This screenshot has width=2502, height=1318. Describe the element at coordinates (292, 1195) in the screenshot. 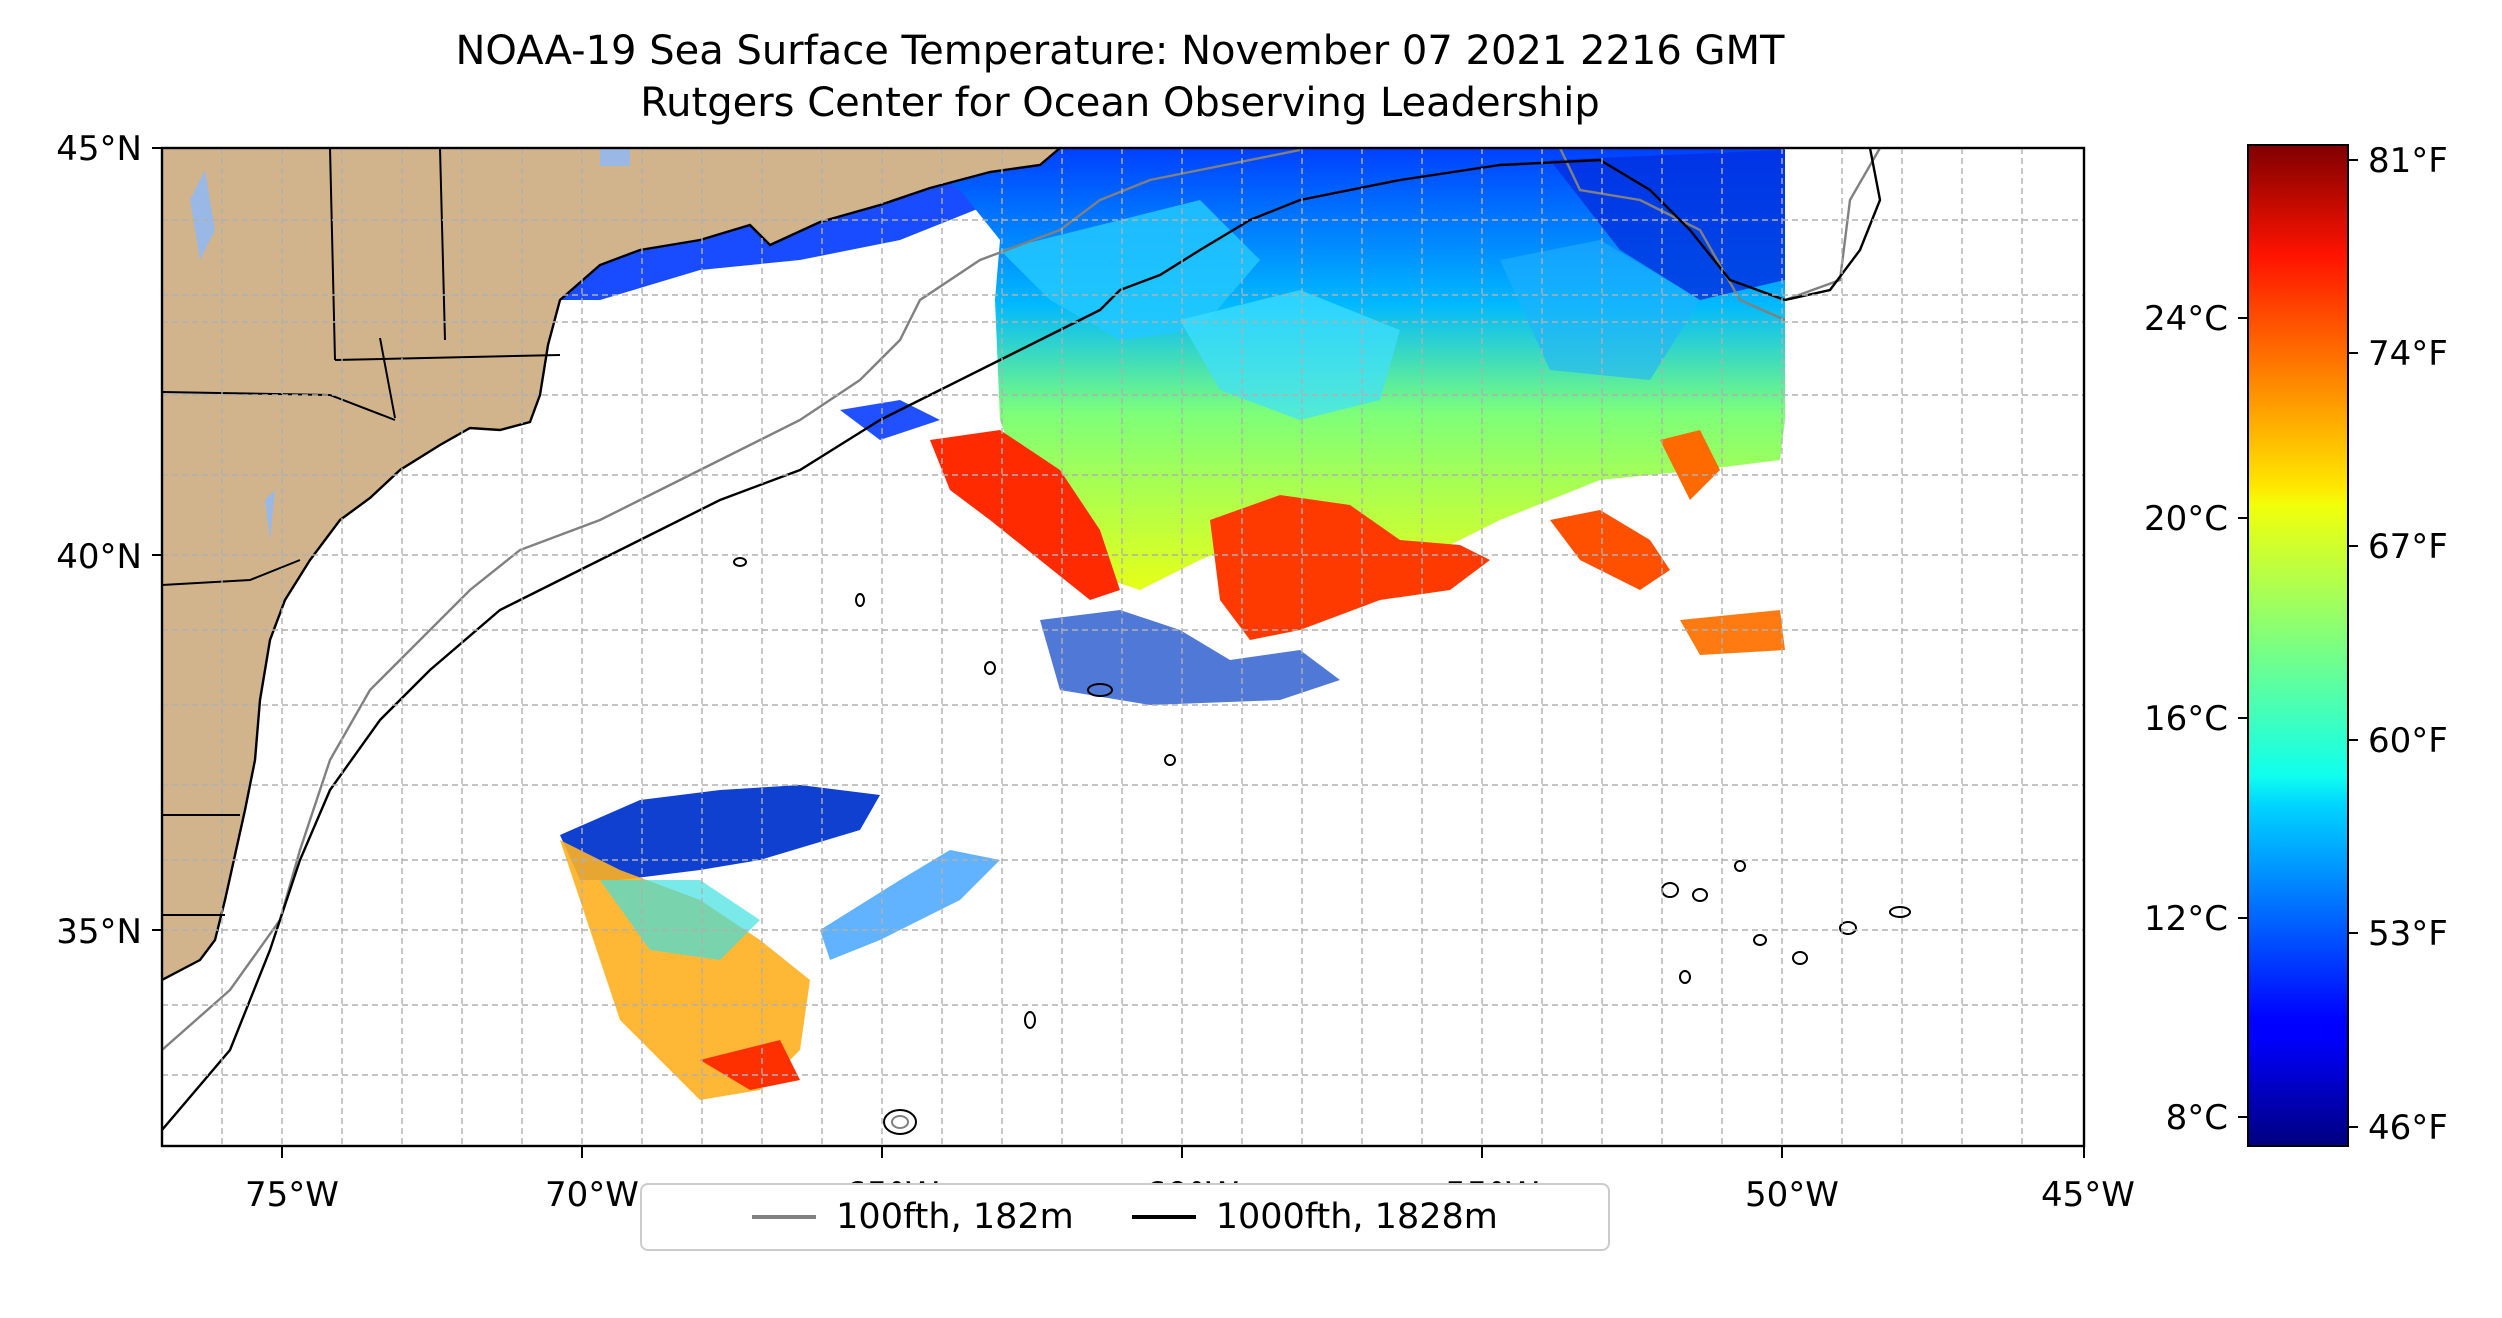

I see `lon-label-75: 75°W` at that location.